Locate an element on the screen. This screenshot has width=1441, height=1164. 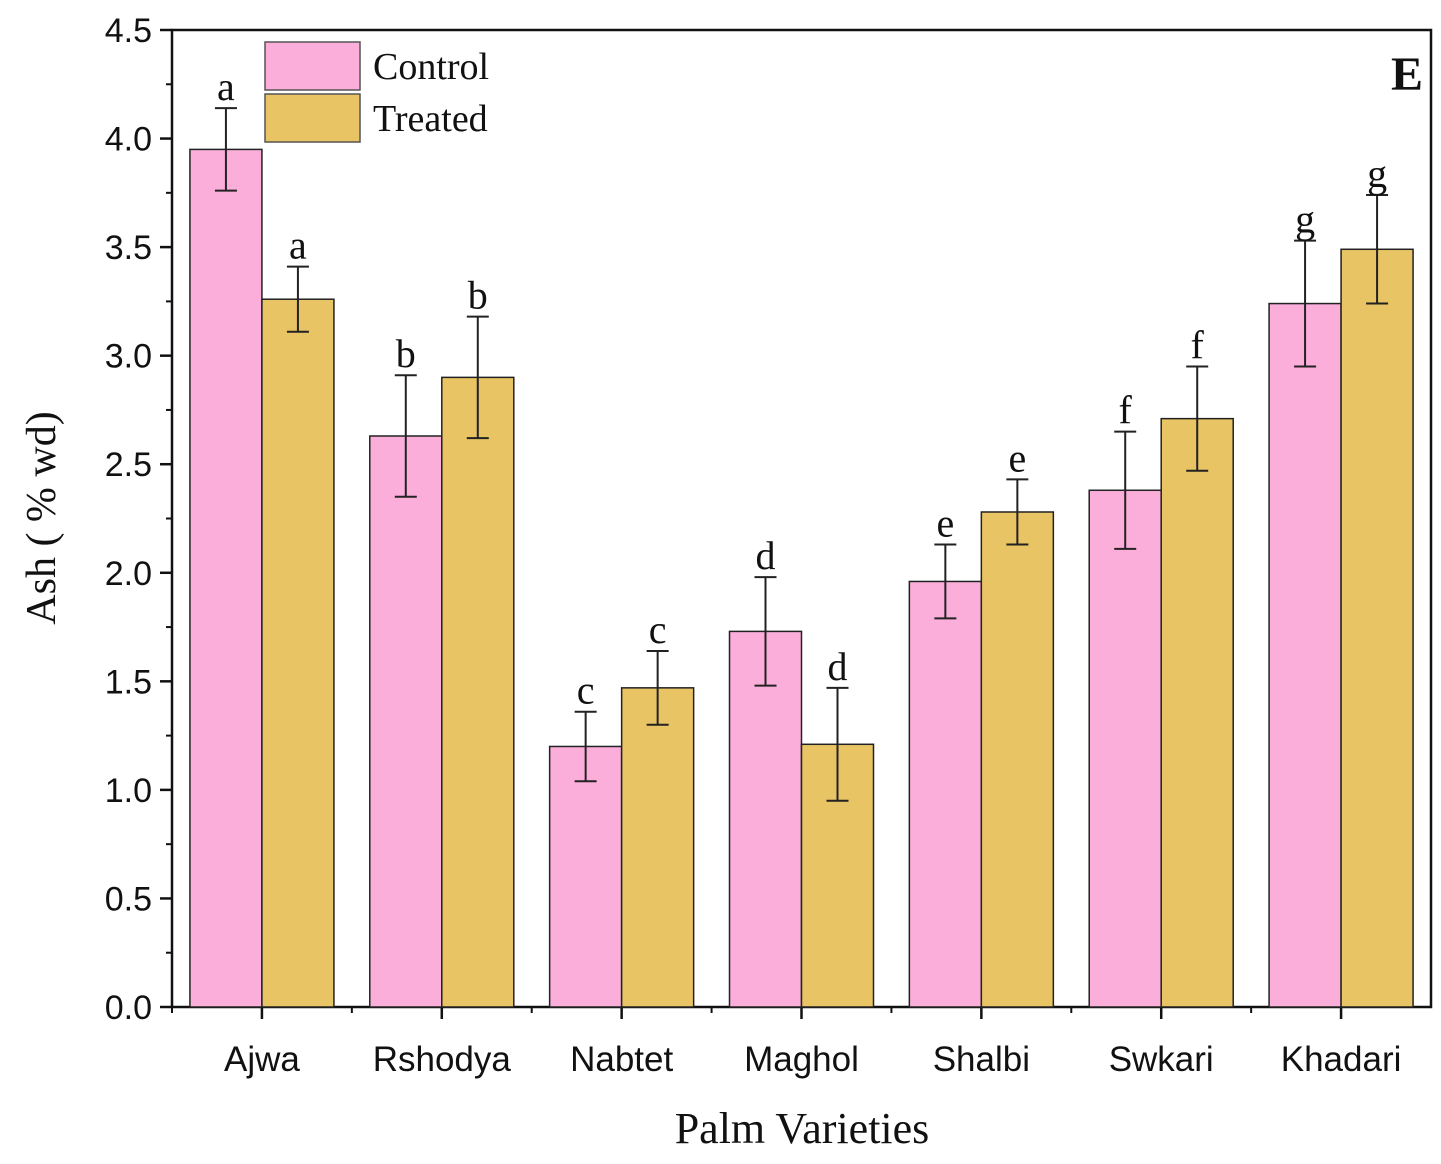
legend-label-control: Control is located at coordinates (431, 67).